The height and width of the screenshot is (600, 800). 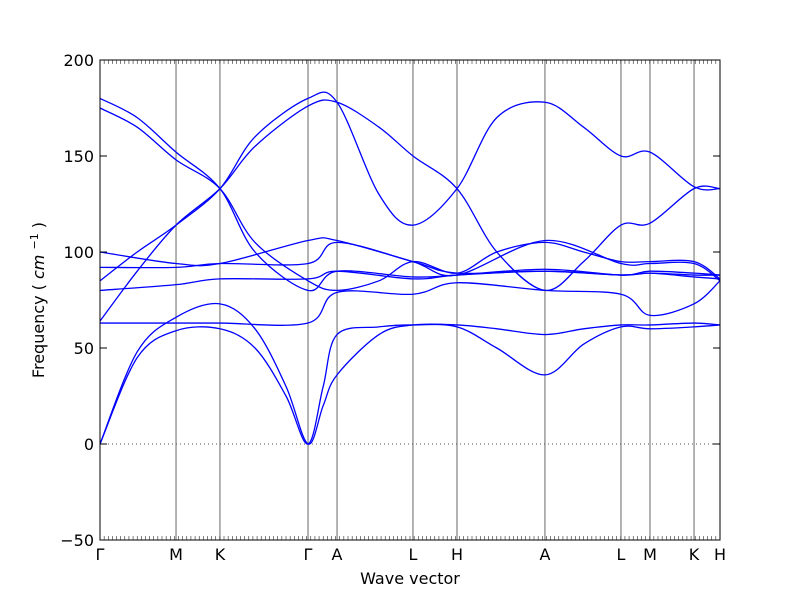 What do you see at coordinates (38, 287) in the screenshot?
I see `y-axis-label-open-paren: (` at bounding box center [38, 287].